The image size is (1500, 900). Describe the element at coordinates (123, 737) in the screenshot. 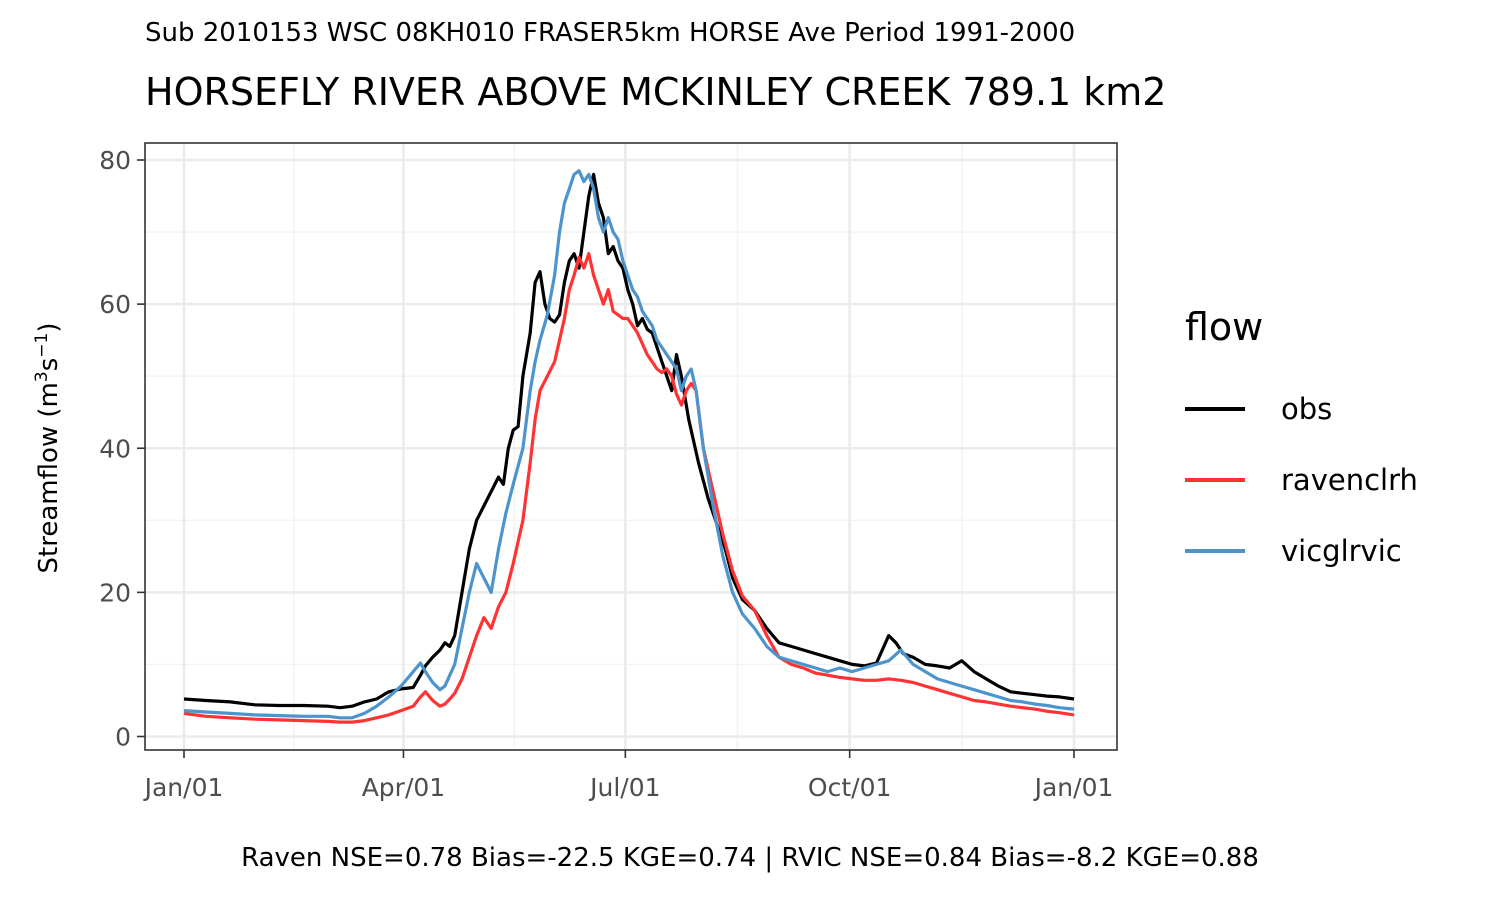

I see `y-tick-label: 0` at that location.